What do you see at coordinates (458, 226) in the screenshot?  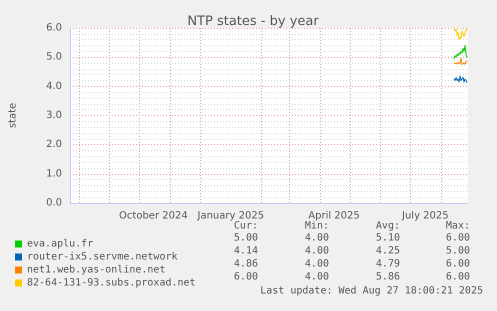 I see `text: Max:` at bounding box center [458, 226].